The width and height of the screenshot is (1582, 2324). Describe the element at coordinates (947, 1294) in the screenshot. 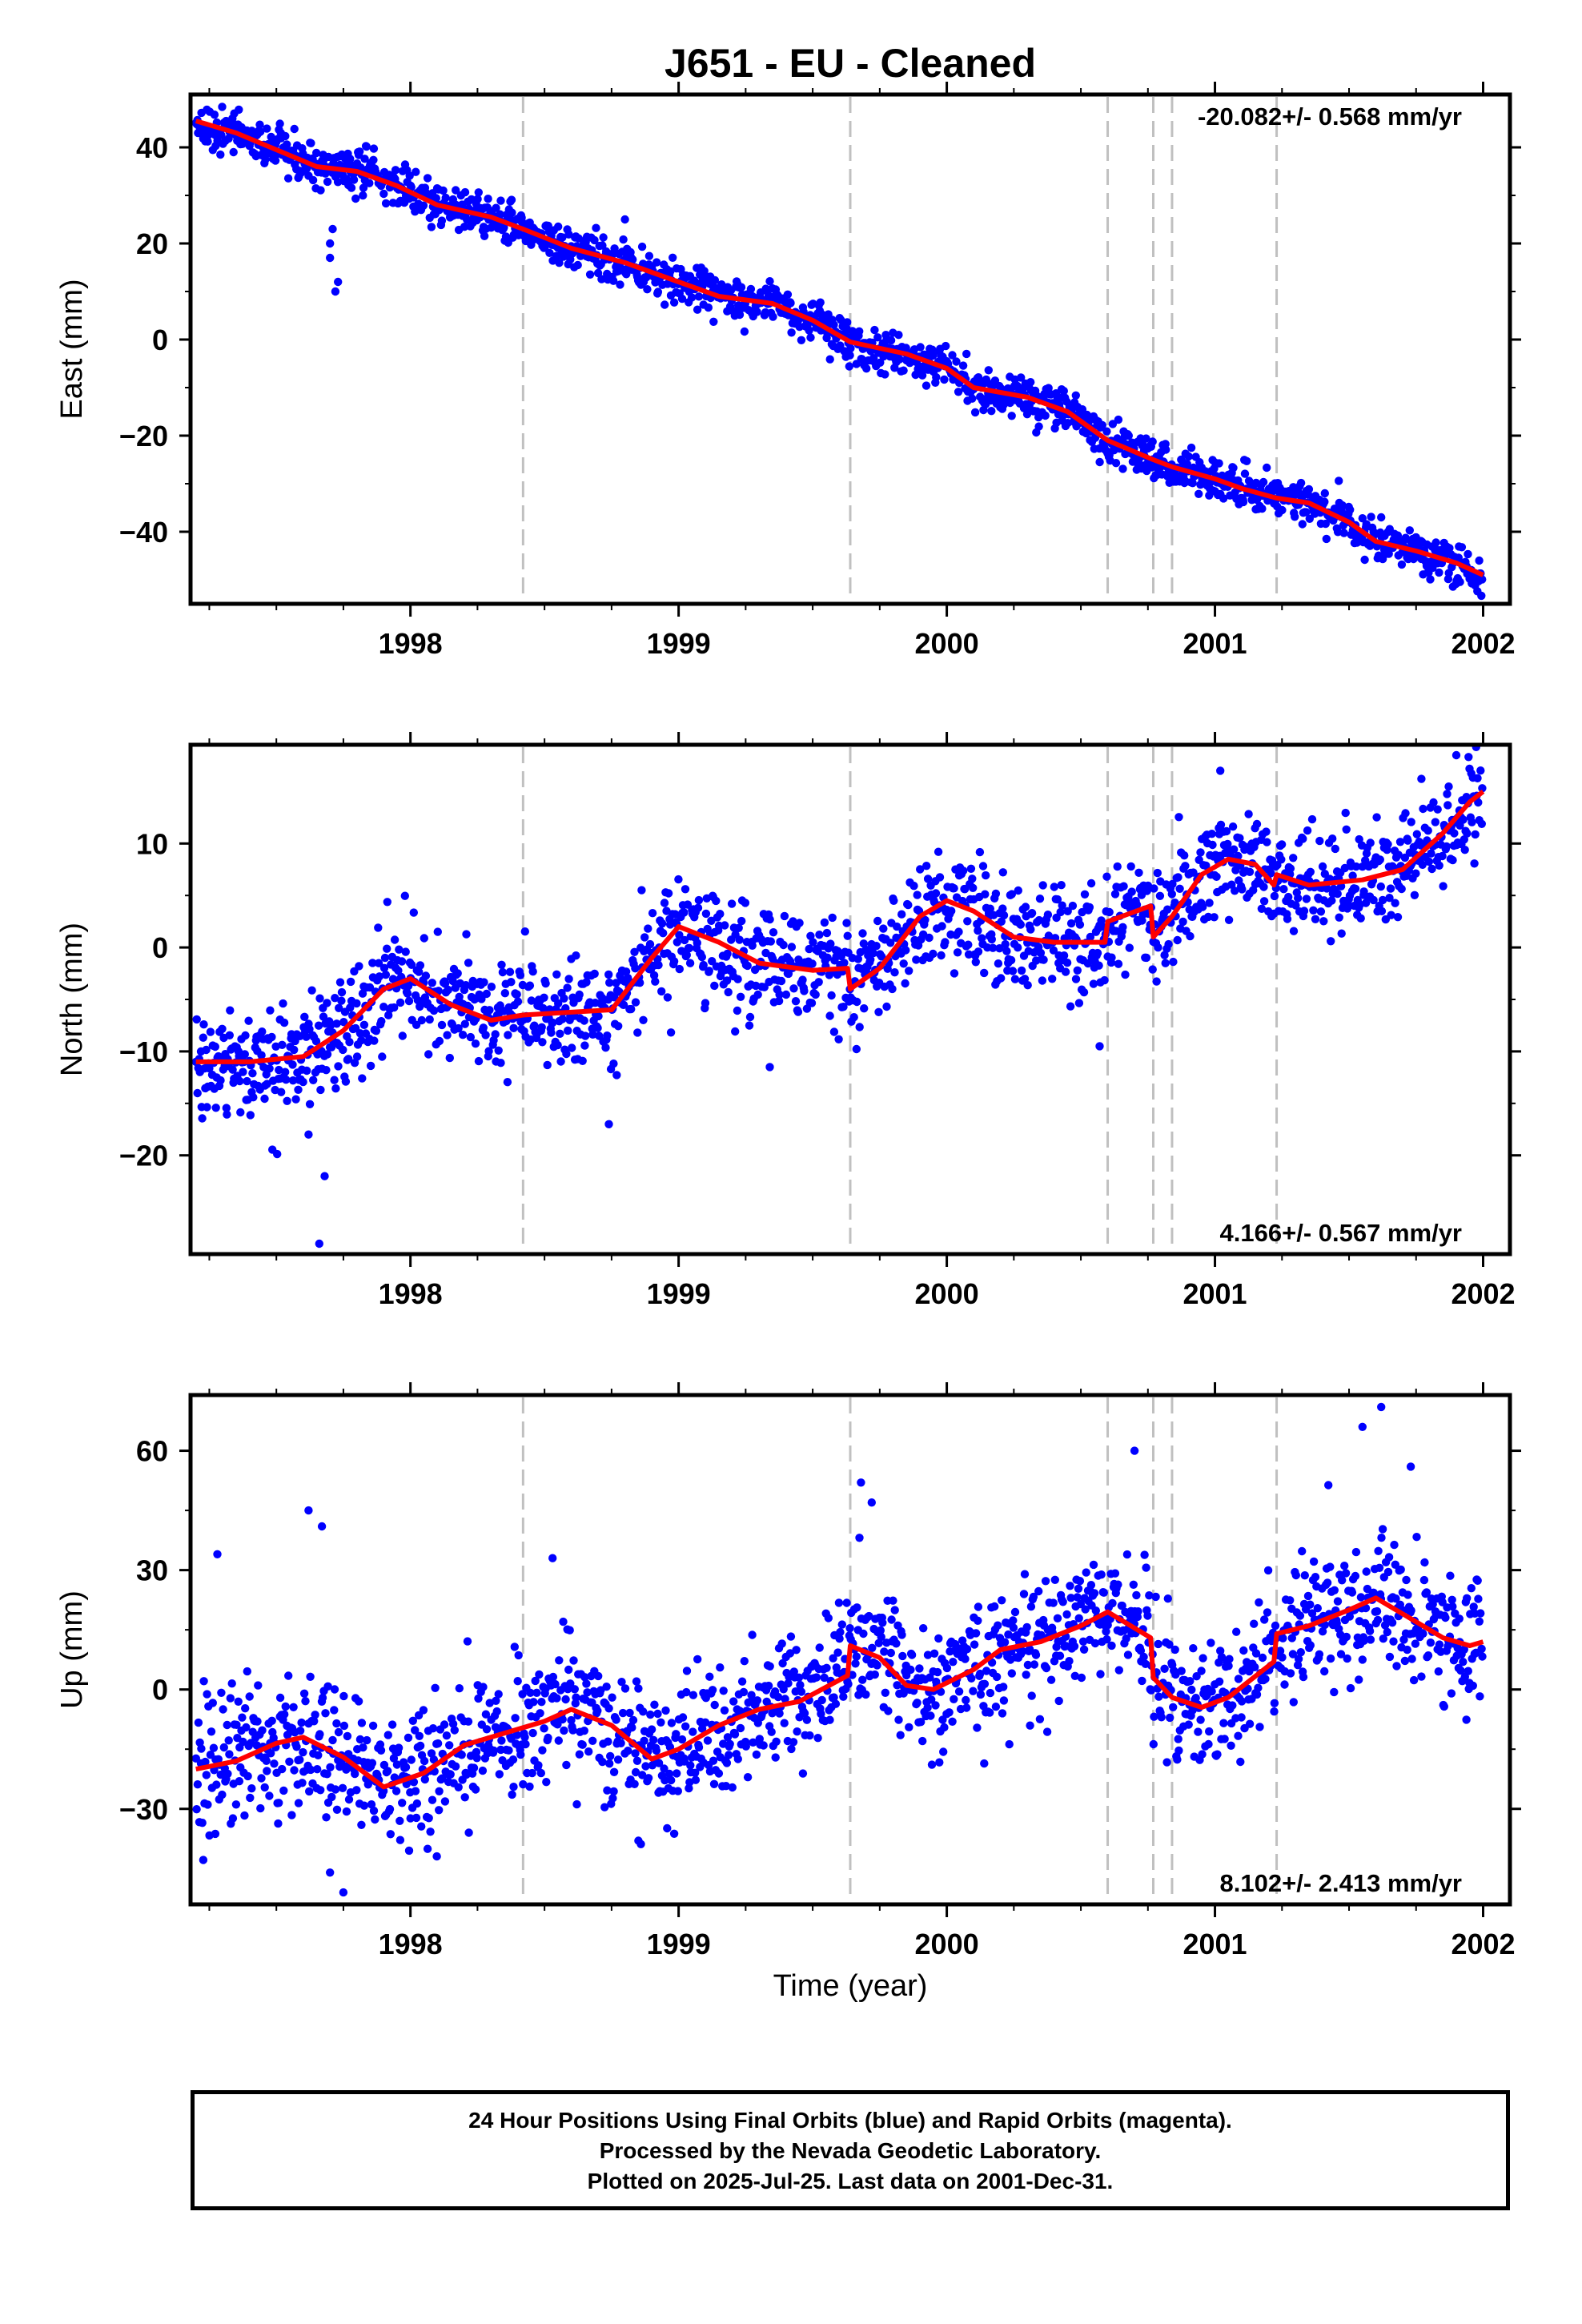

I see `x-tick-label: 2000` at that location.